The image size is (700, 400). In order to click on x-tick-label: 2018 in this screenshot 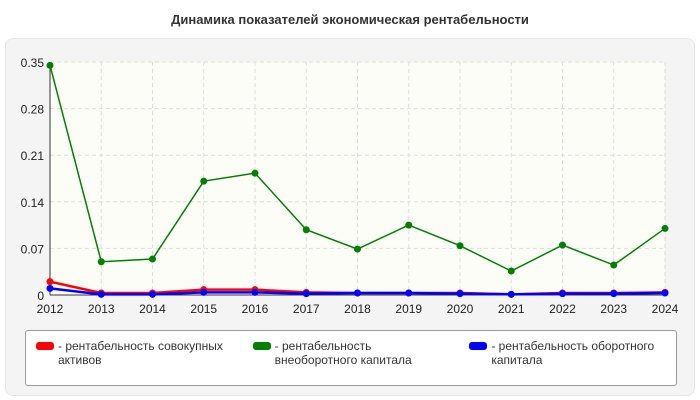, I will do `click(357, 309)`.